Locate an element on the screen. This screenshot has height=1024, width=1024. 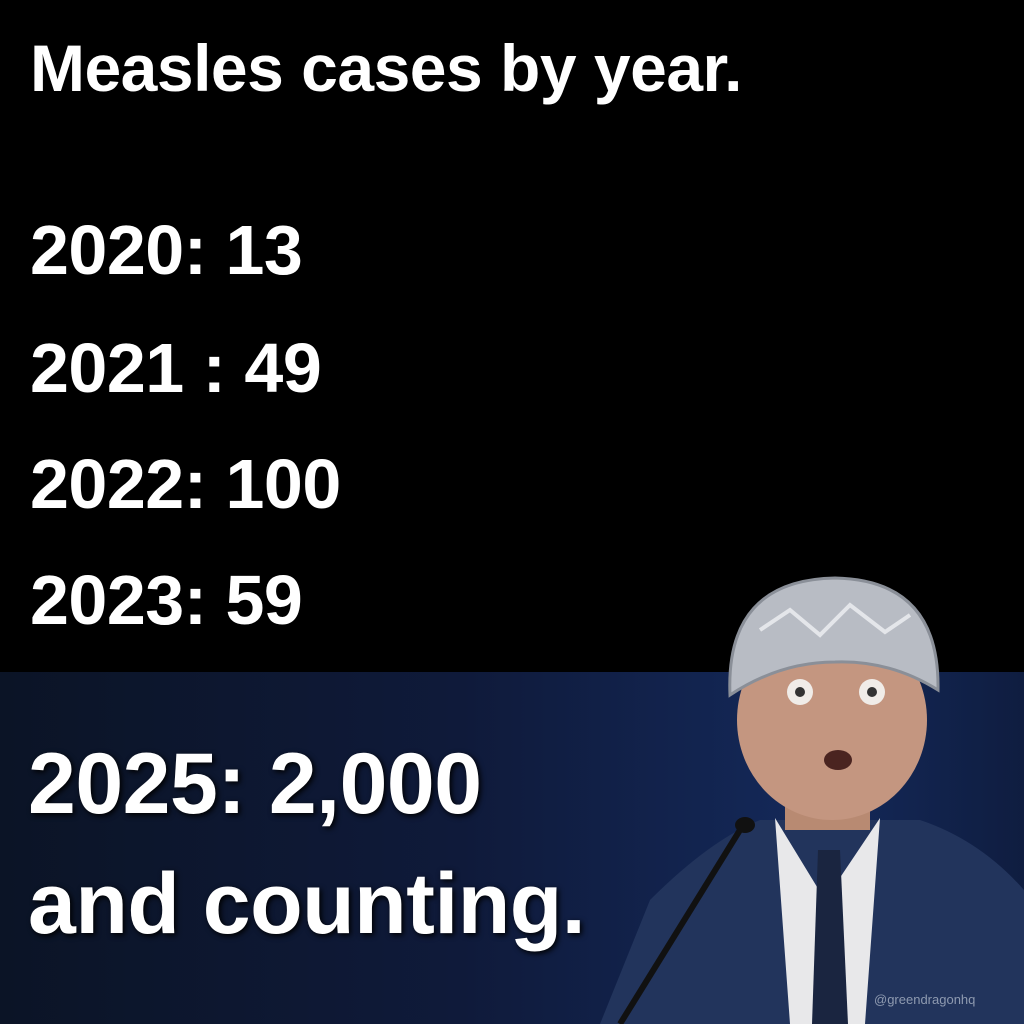
highlight-line-2025: 2025: 2,000 is located at coordinates (255, 784).